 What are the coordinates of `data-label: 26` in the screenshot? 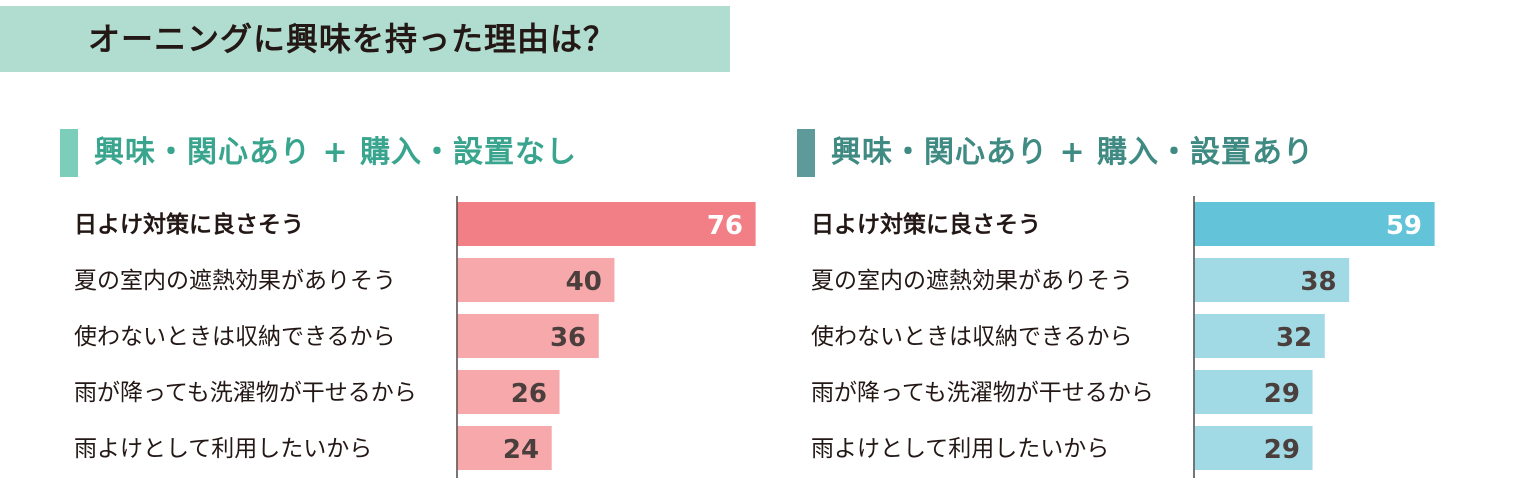 It's located at (529, 394).